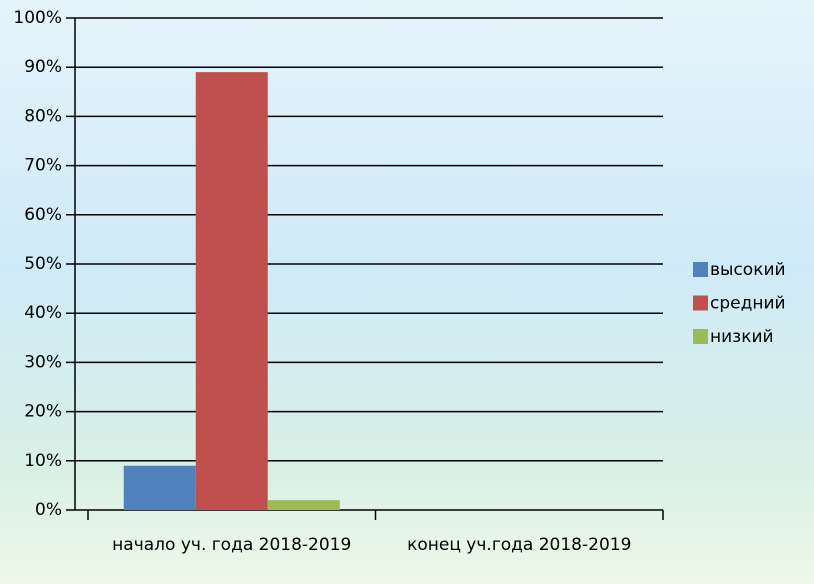 This screenshot has width=814, height=584. Describe the element at coordinates (748, 304) in the screenshot. I see `legend-label: средний` at that location.